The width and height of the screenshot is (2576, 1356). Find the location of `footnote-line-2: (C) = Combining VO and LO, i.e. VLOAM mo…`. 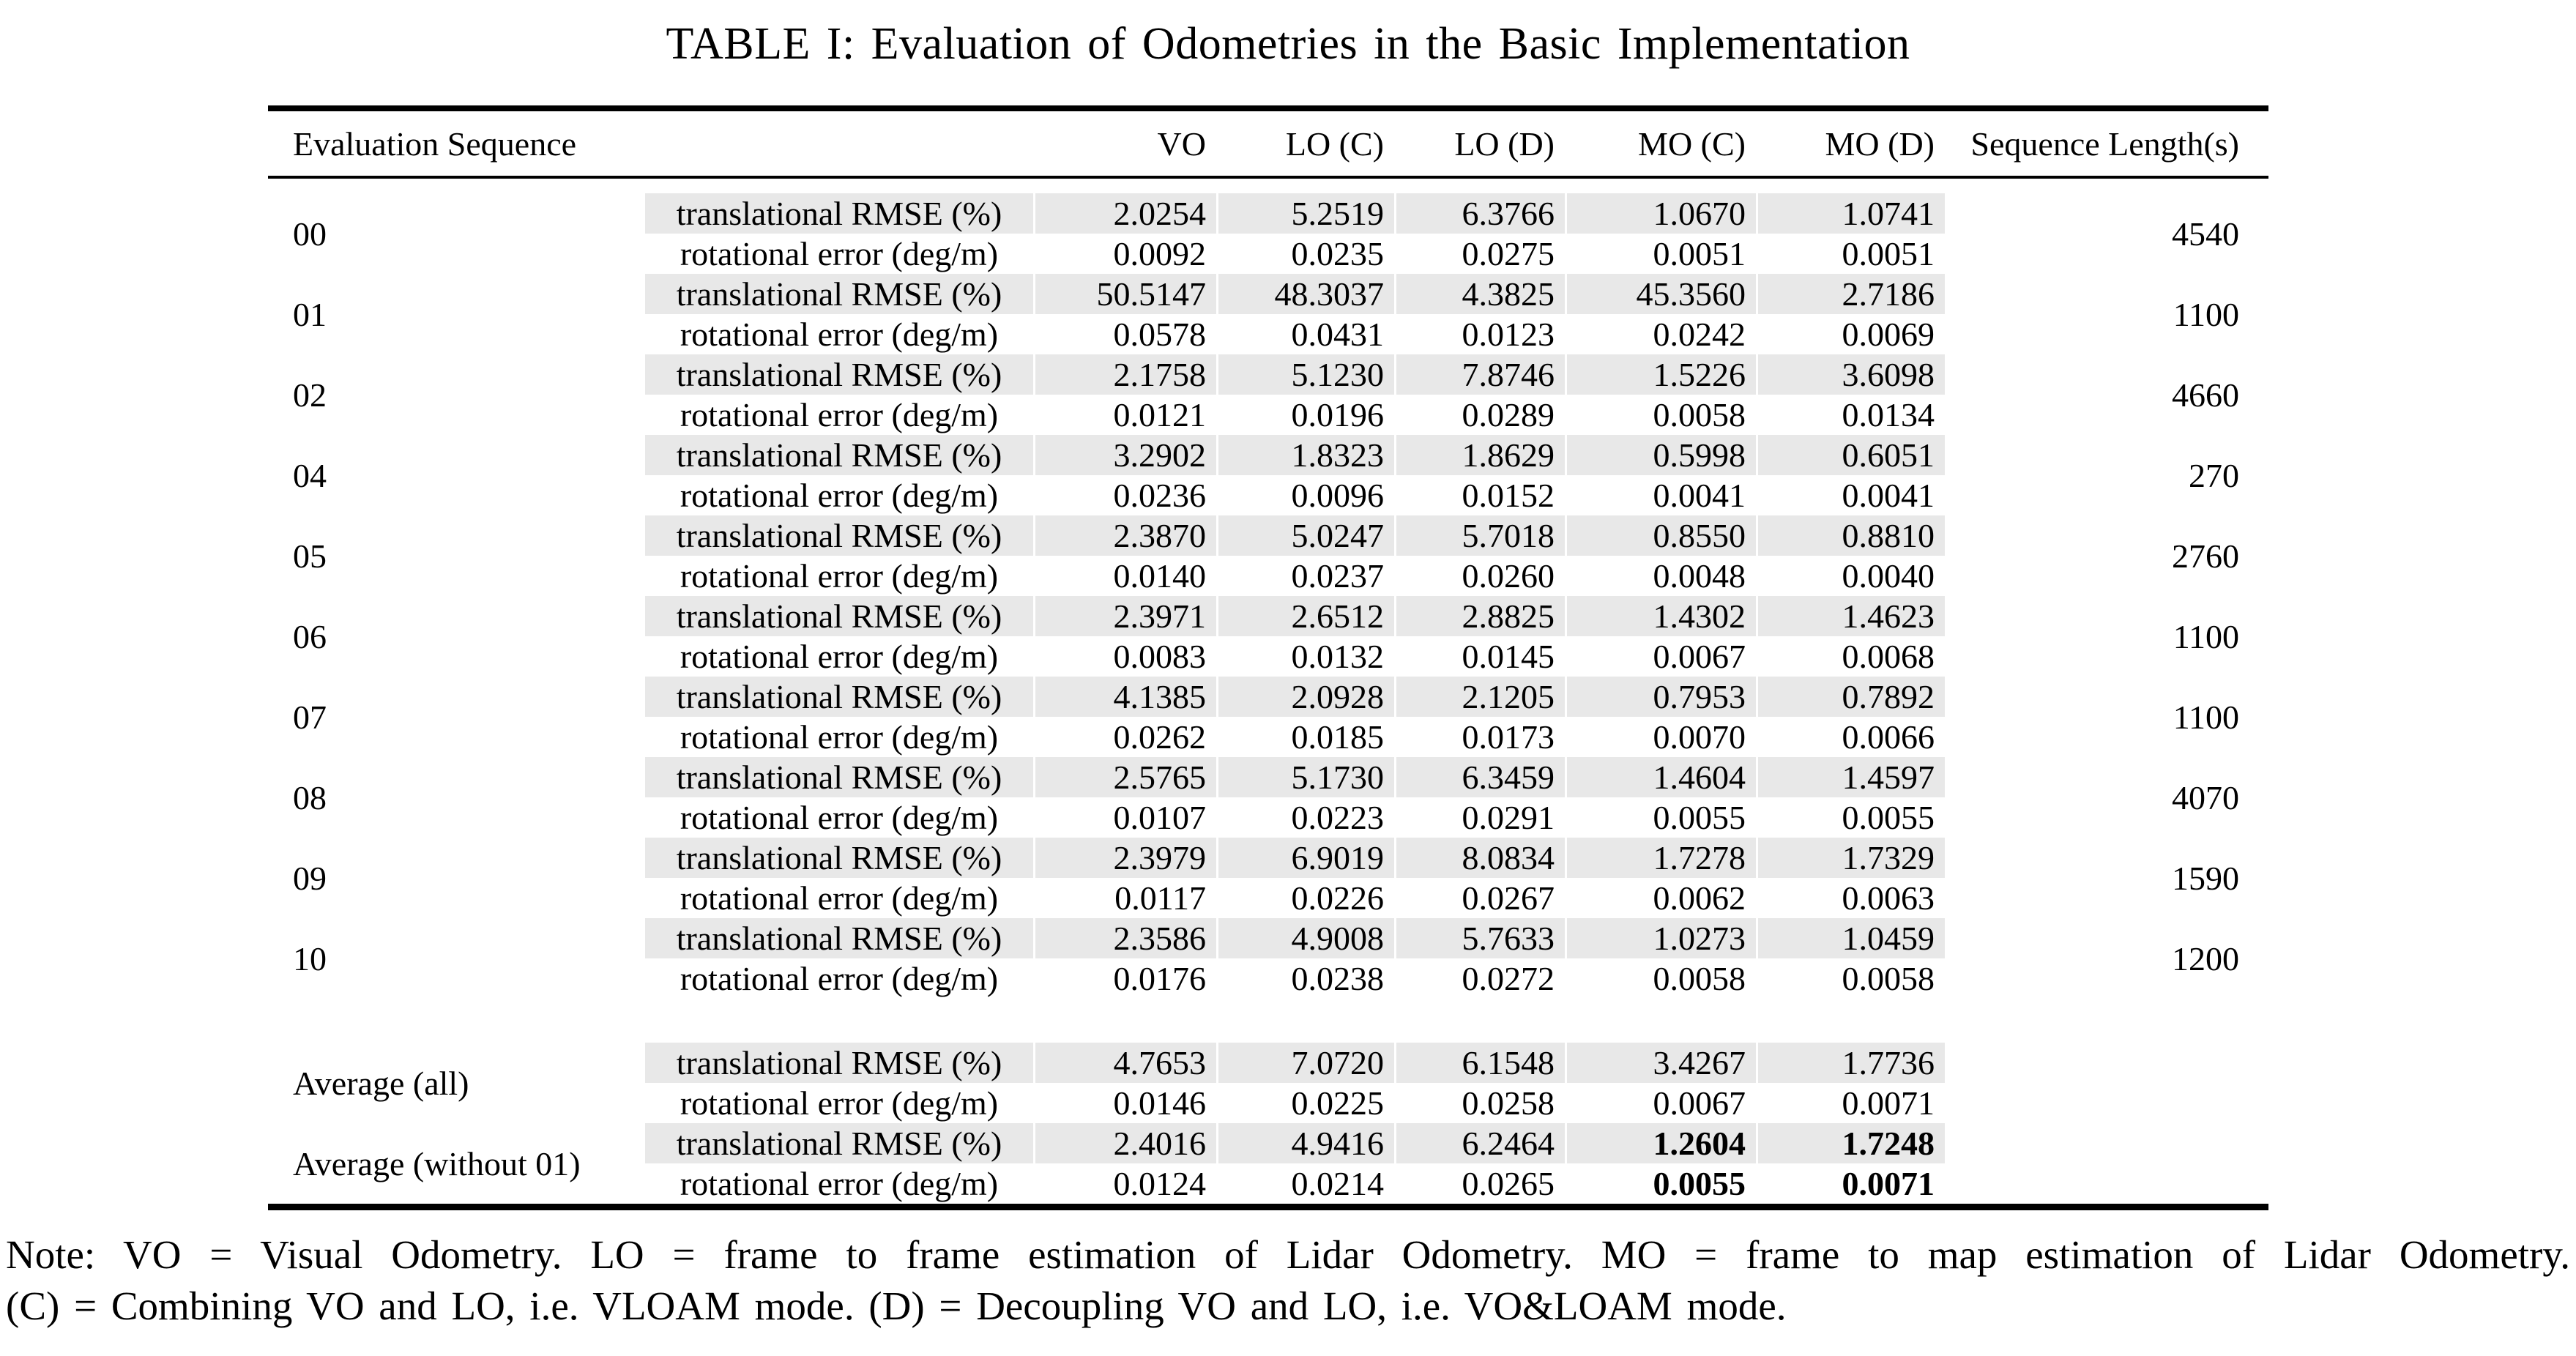

footnote-line-2: (C) = Combining VO and LO, i.e. VLOAM mo… is located at coordinates (896, 1306).